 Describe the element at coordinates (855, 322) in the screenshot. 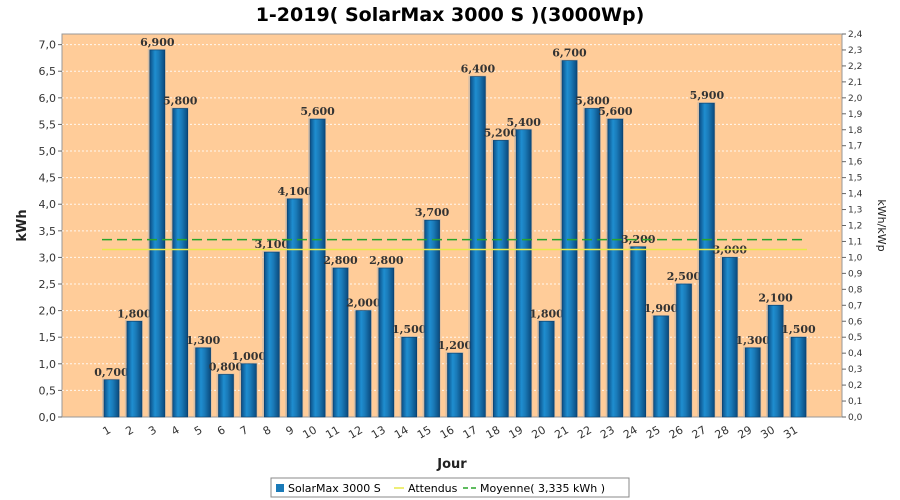

I see `y2-tick-label: 0,6` at that location.